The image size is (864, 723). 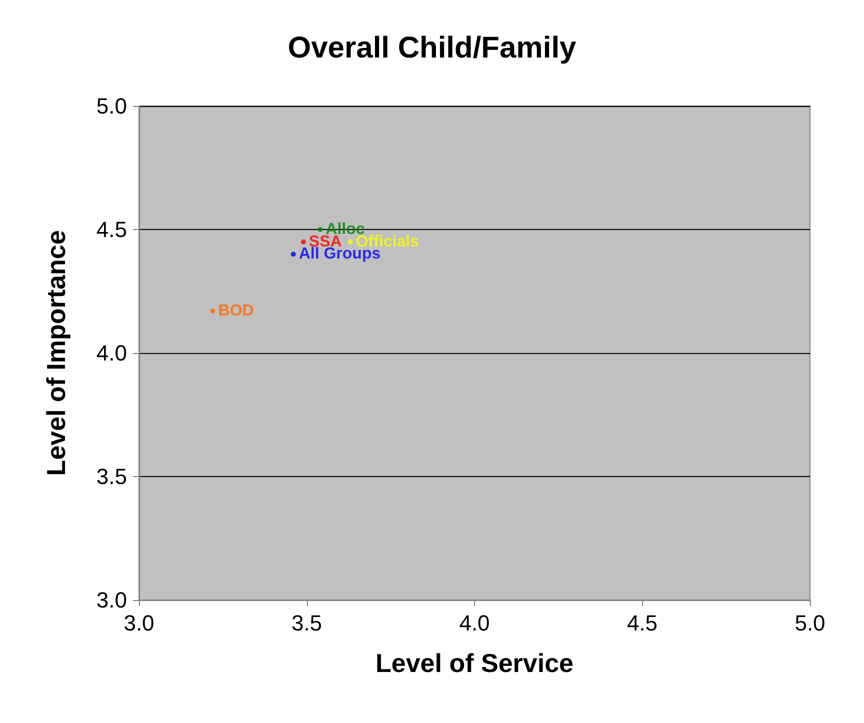 I want to click on x-tick-label: 4.5, so click(x=642, y=623).